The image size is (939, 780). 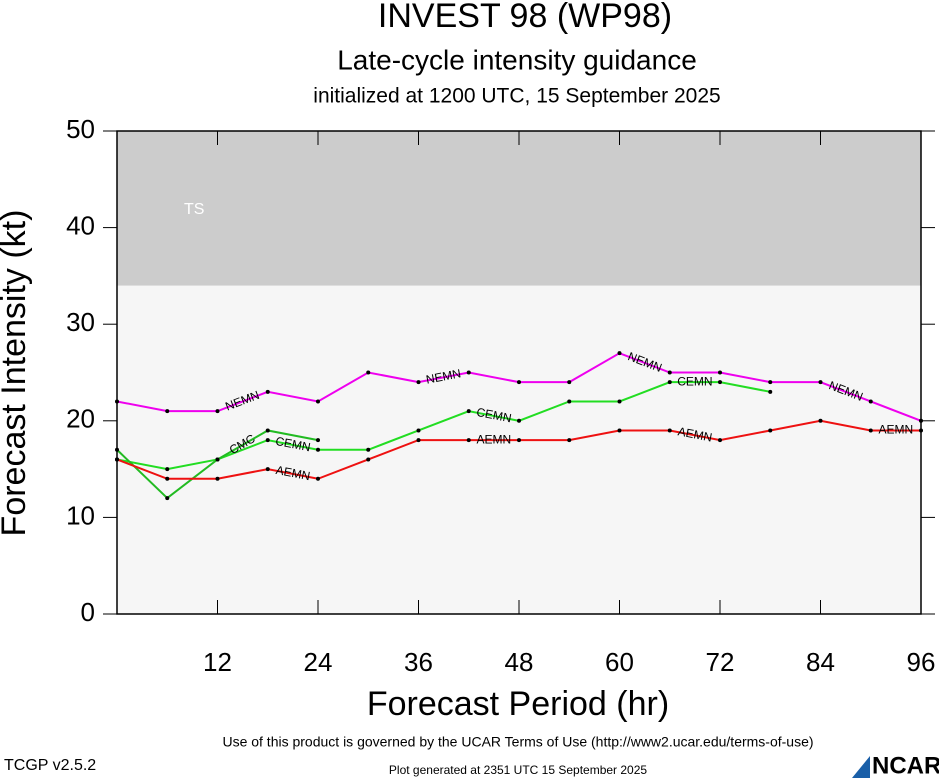 What do you see at coordinates (88, 612) in the screenshot?
I see `y-tick-label: 0` at bounding box center [88, 612].